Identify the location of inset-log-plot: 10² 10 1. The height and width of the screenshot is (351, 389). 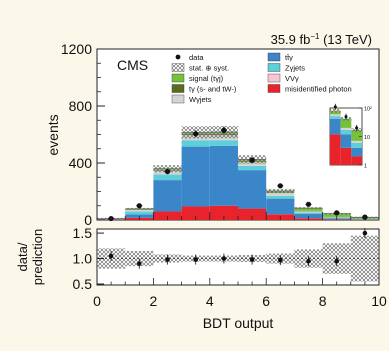
(350, 136).